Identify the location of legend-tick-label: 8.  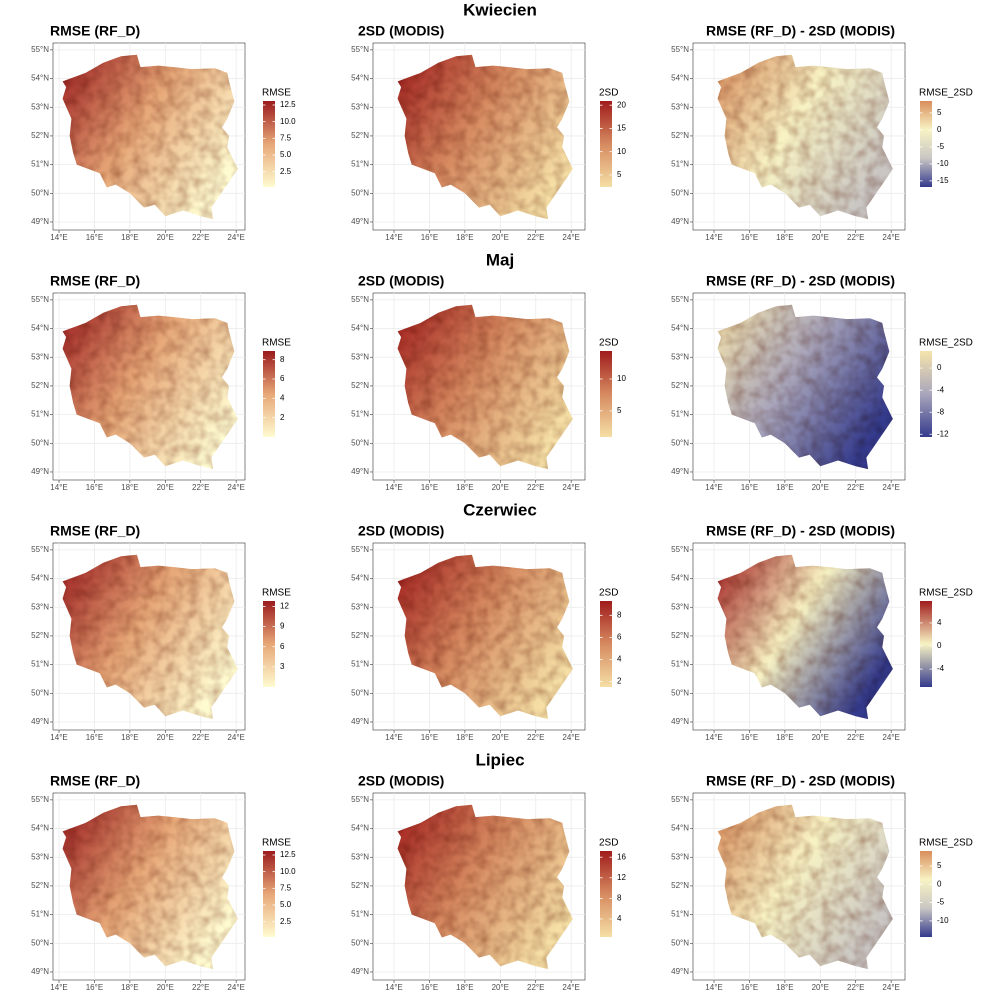
(282, 359).